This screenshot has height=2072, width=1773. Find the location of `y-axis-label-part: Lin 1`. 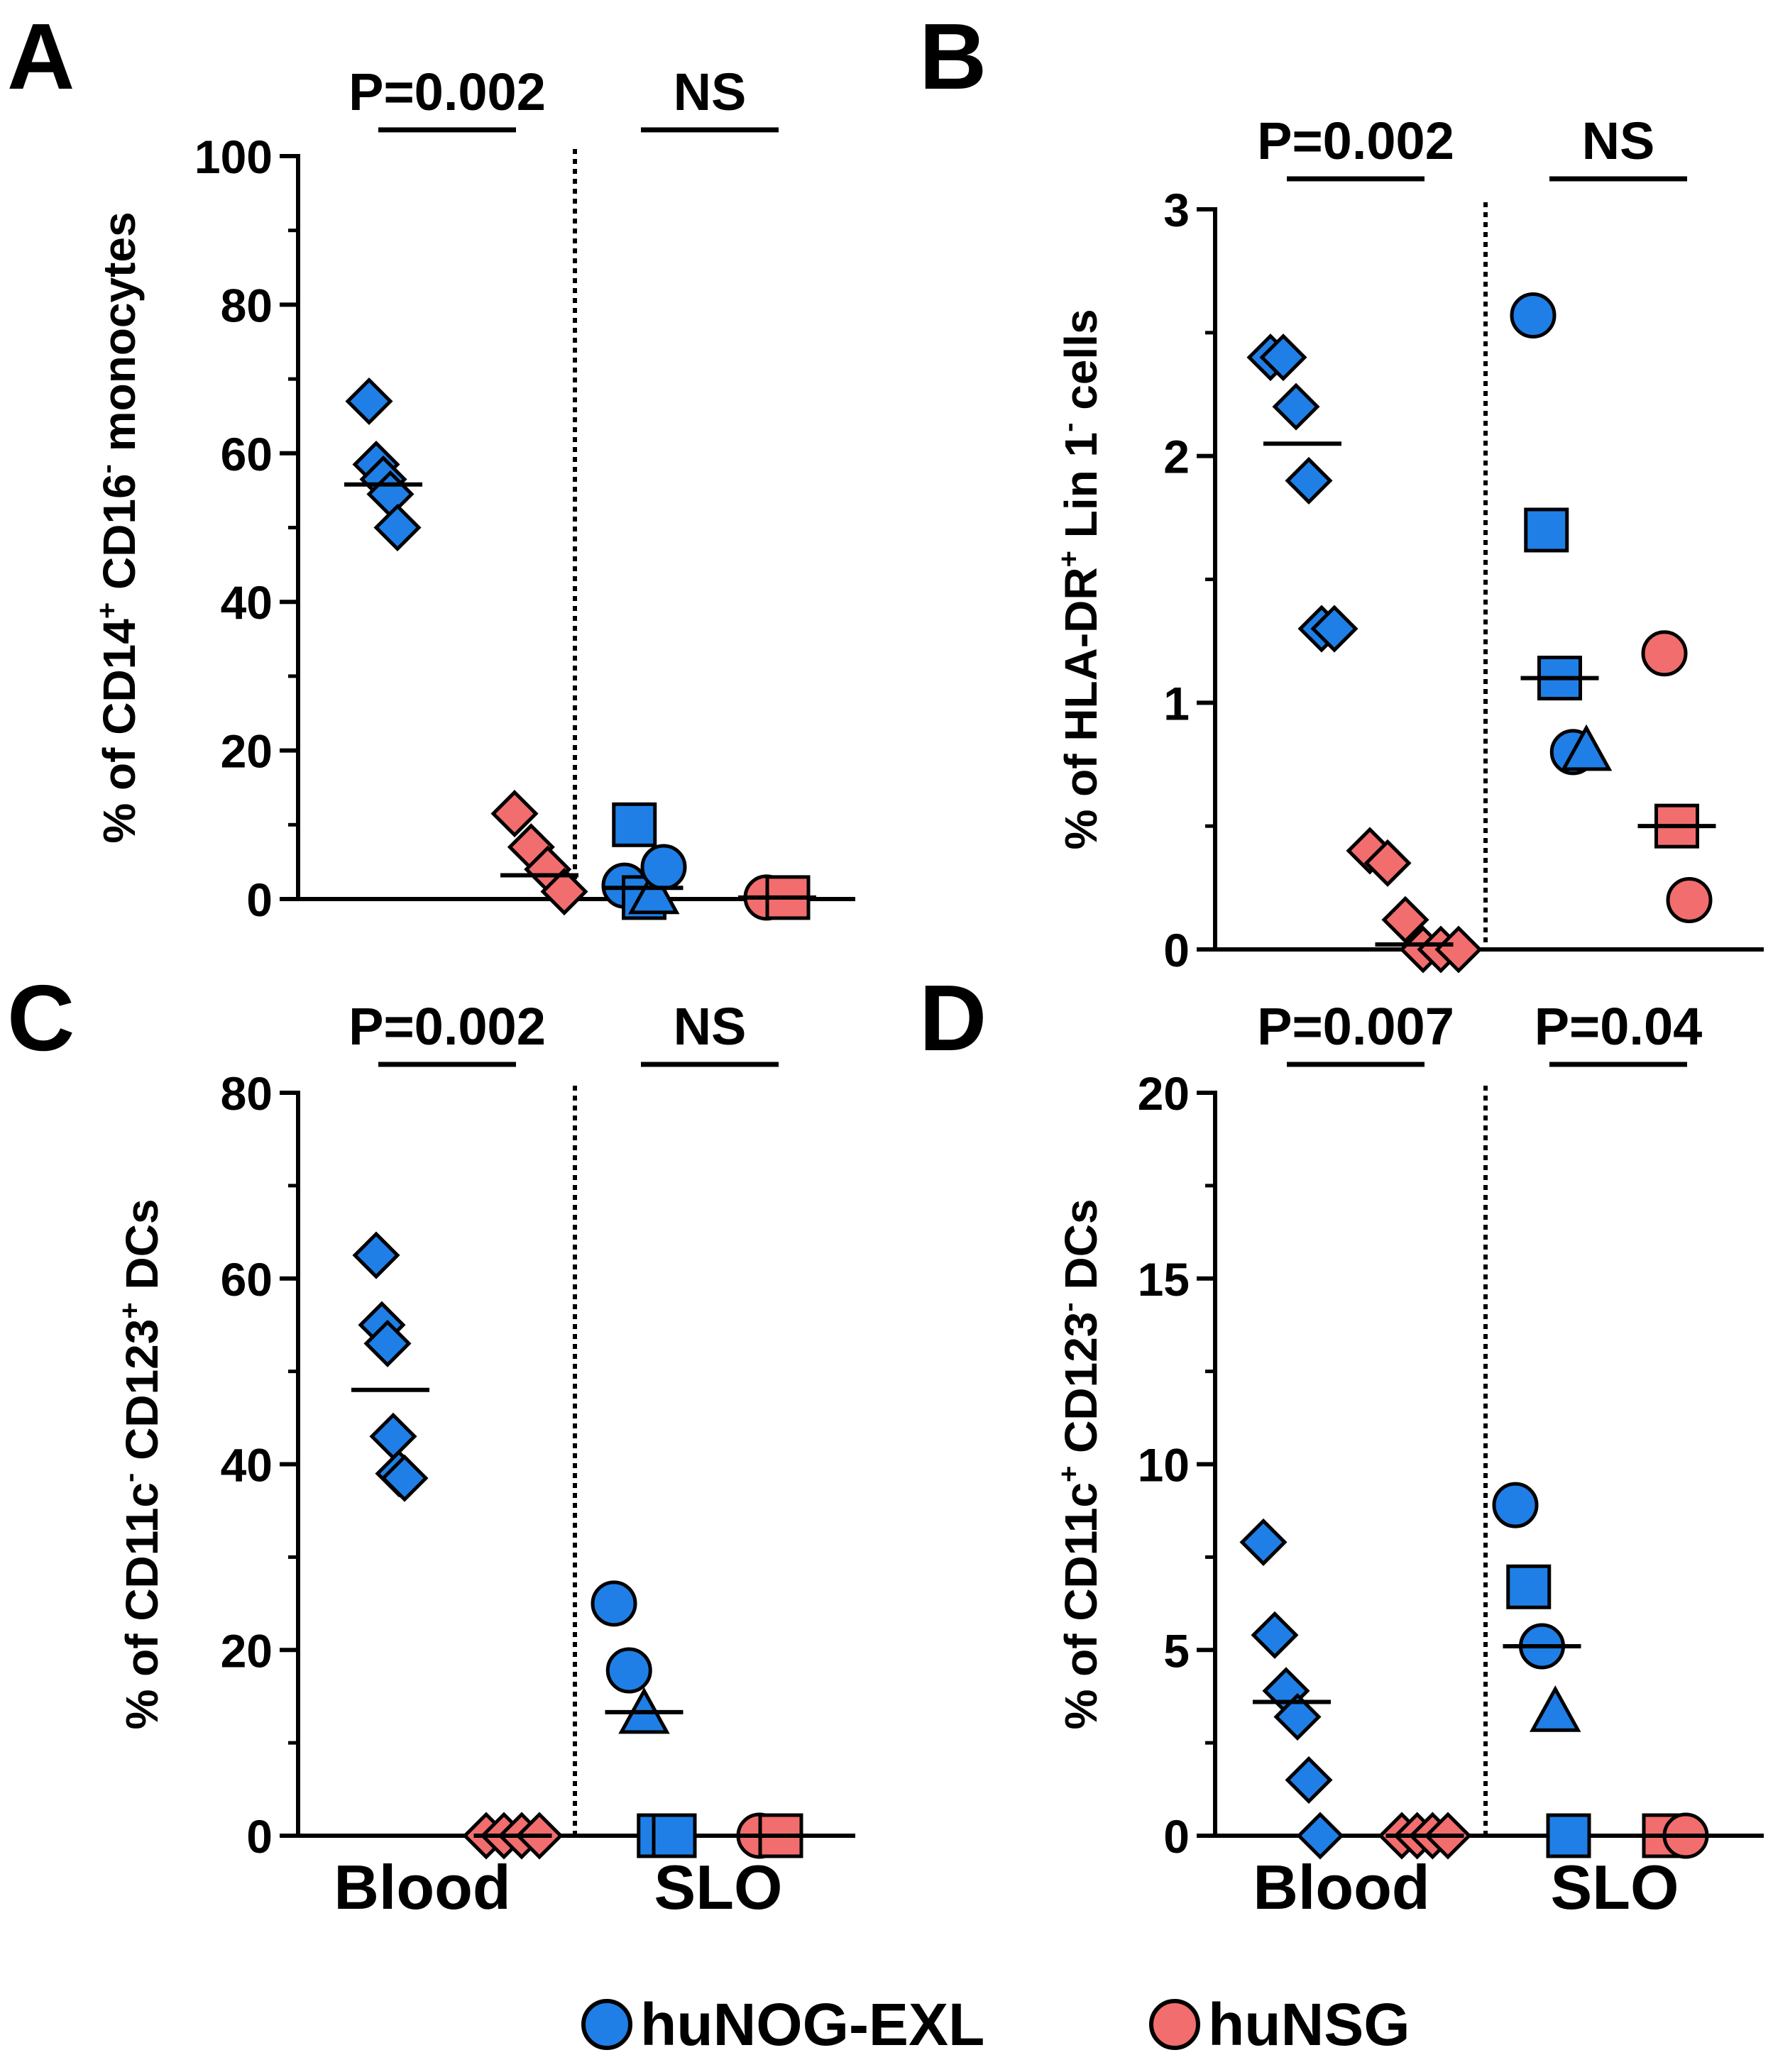

y-axis-label-part: Lin 1 is located at coordinates (1081, 491).